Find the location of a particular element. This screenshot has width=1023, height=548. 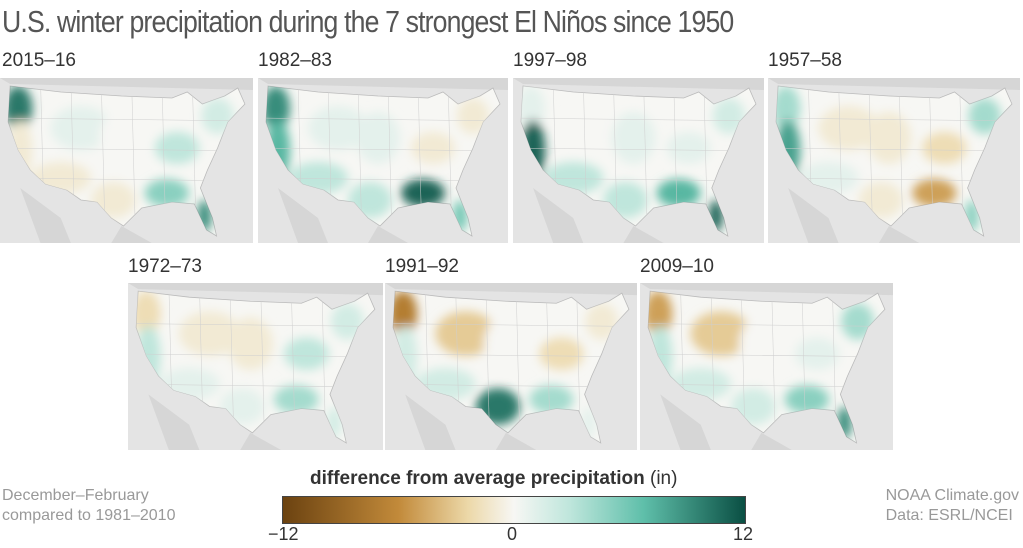

note-line: December–February is located at coordinates (75, 495).